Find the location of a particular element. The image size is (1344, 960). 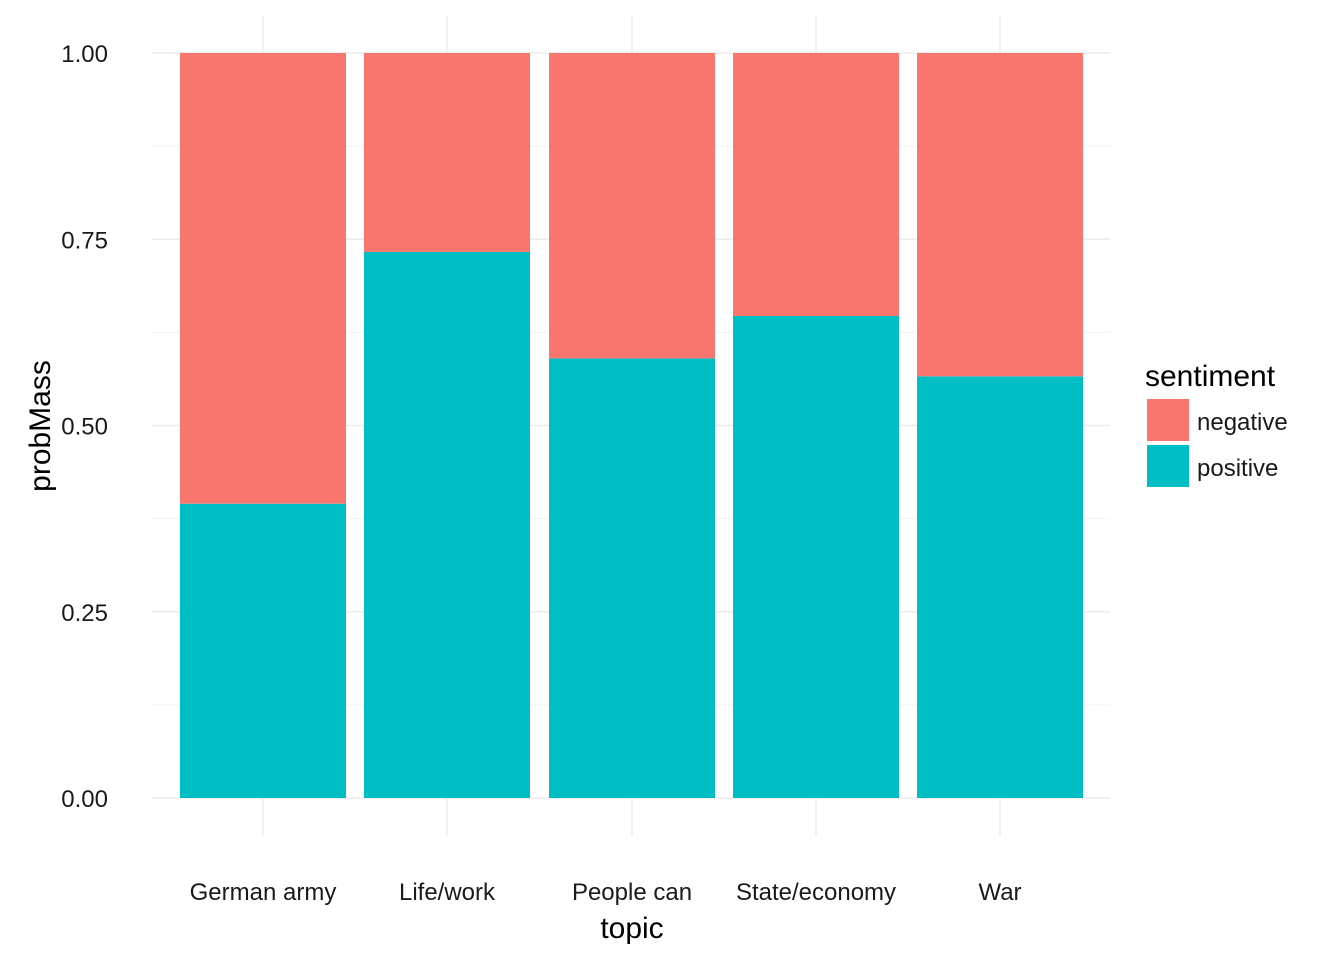

legend-label-positive: positive is located at coordinates (1237, 468).